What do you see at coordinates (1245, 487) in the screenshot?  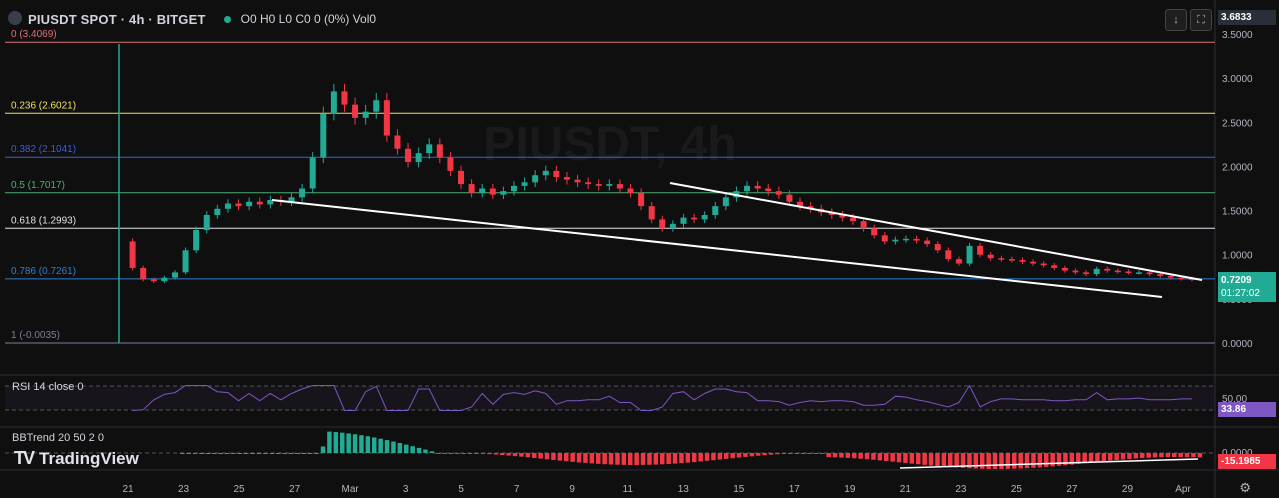 I see `gear-icon: ⚙` at bounding box center [1245, 487].